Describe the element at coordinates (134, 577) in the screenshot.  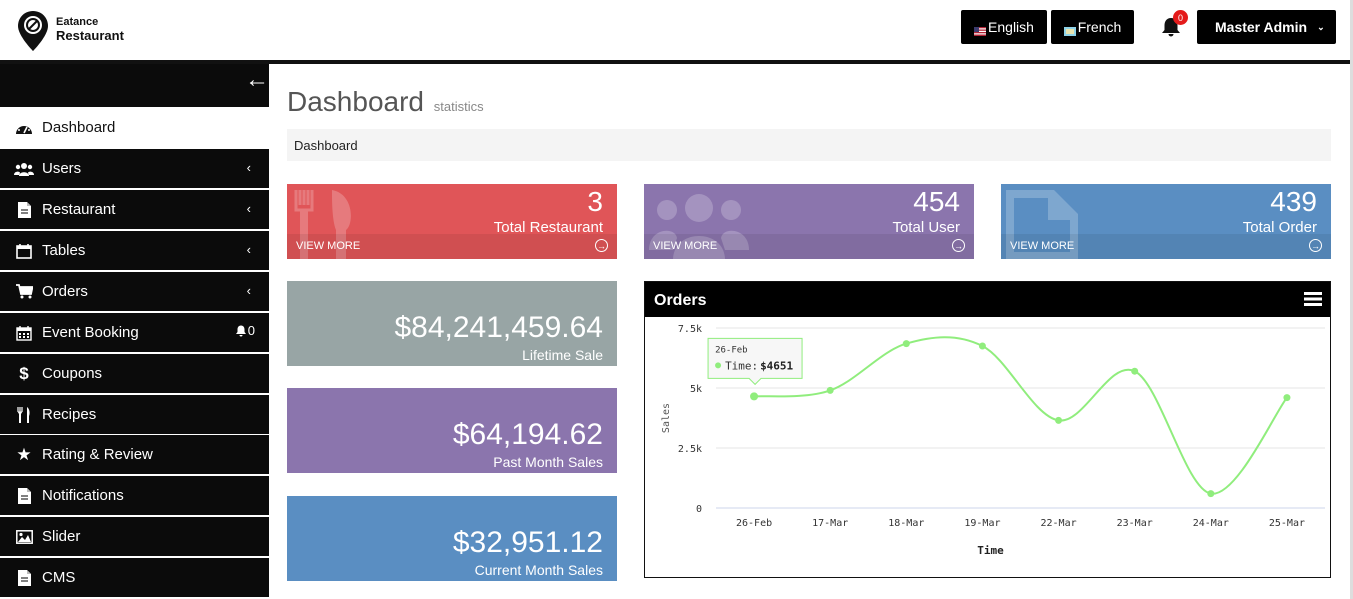
I see `sidebar-item-cms: CMS` at that location.